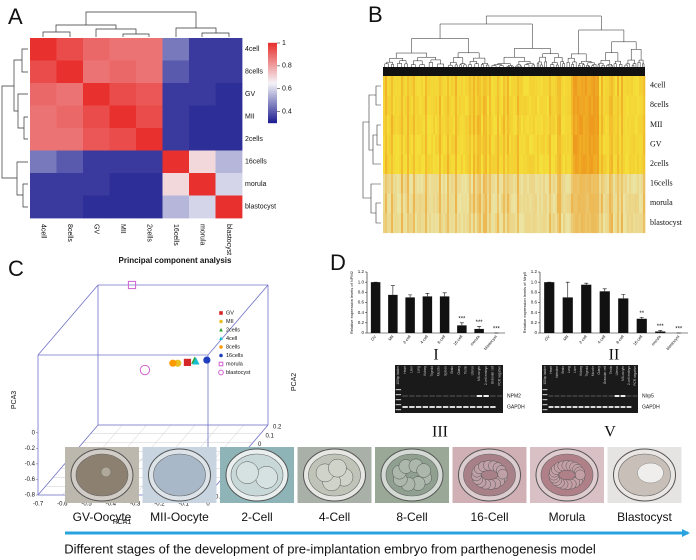 This screenshot has height=560, width=696. Describe the element at coordinates (502, 474) in the screenshot. I see `blastomere` at that location.